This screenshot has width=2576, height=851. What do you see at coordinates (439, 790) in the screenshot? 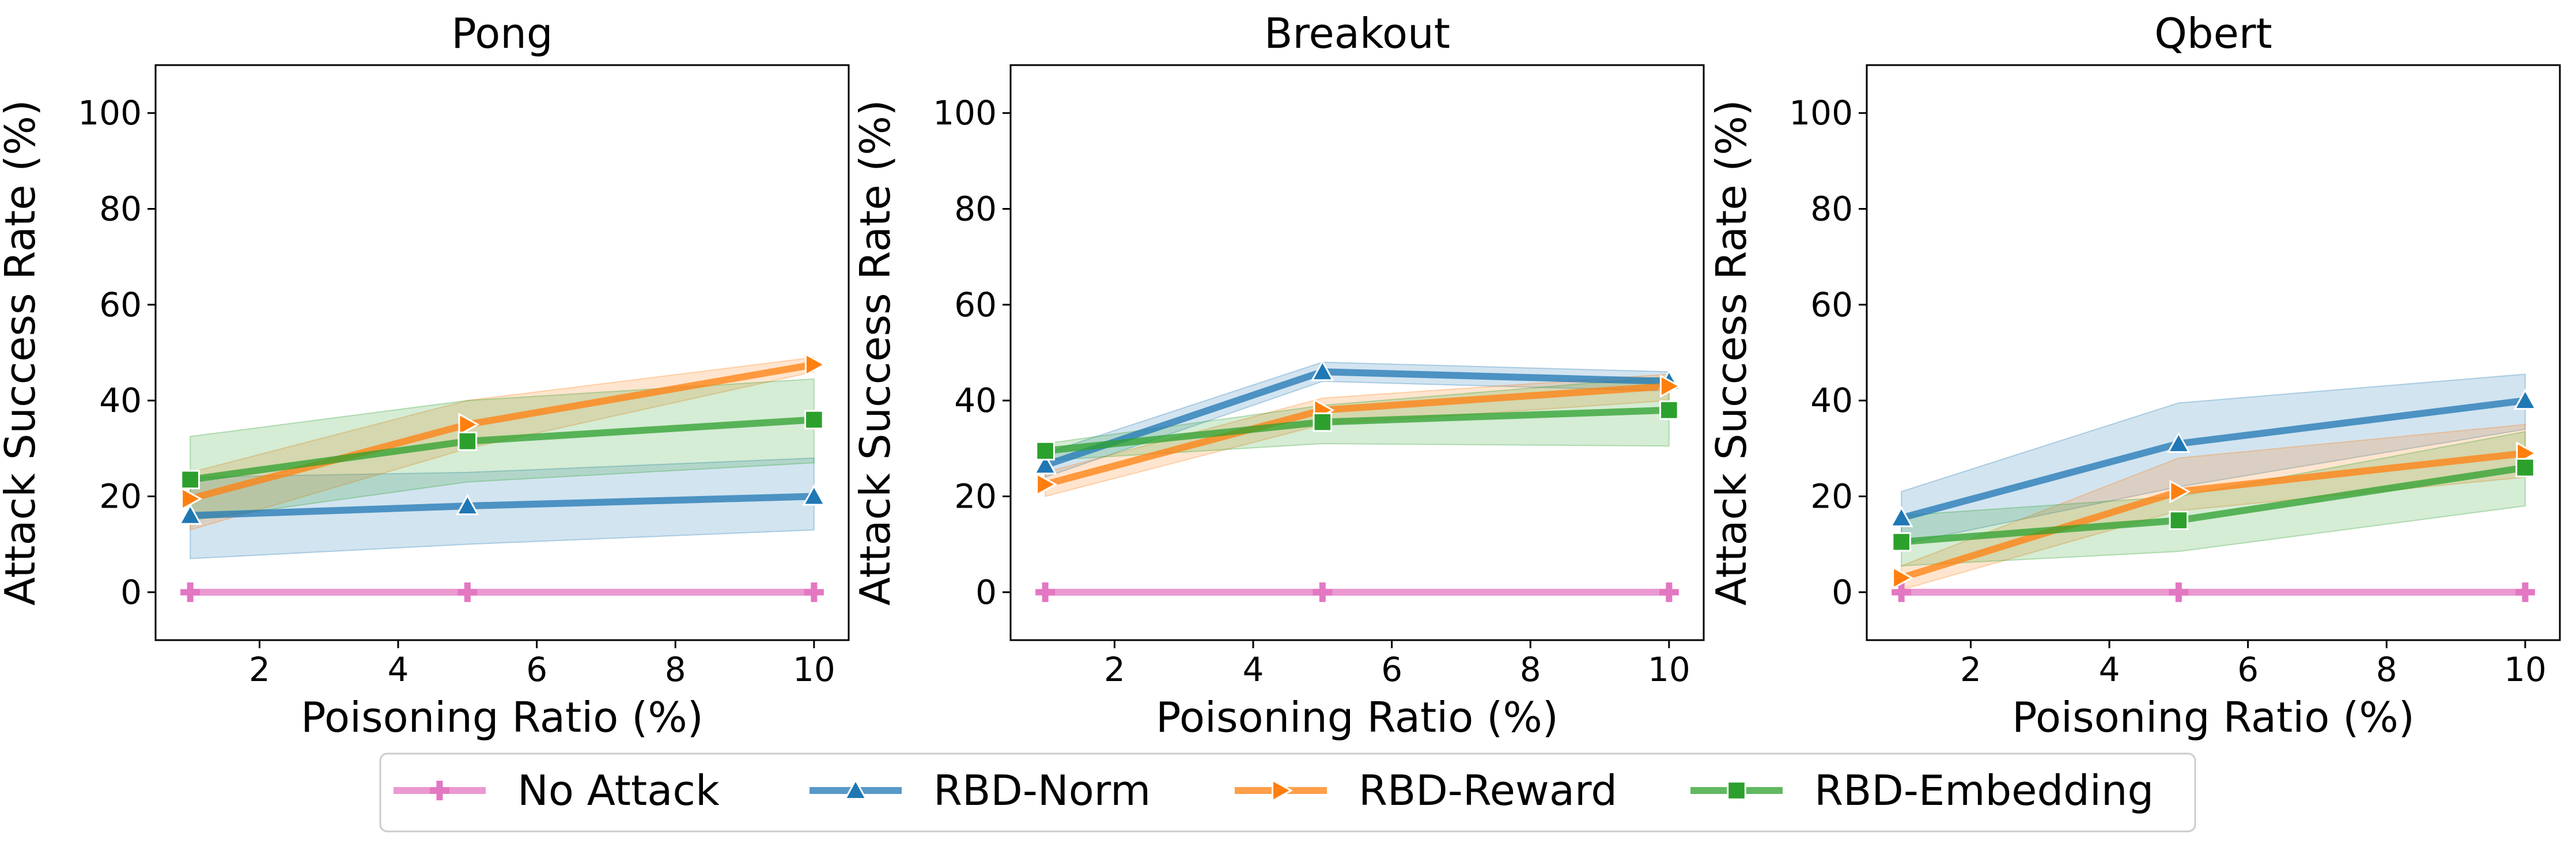
I see `legend-marker-no-attack` at bounding box center [439, 790].